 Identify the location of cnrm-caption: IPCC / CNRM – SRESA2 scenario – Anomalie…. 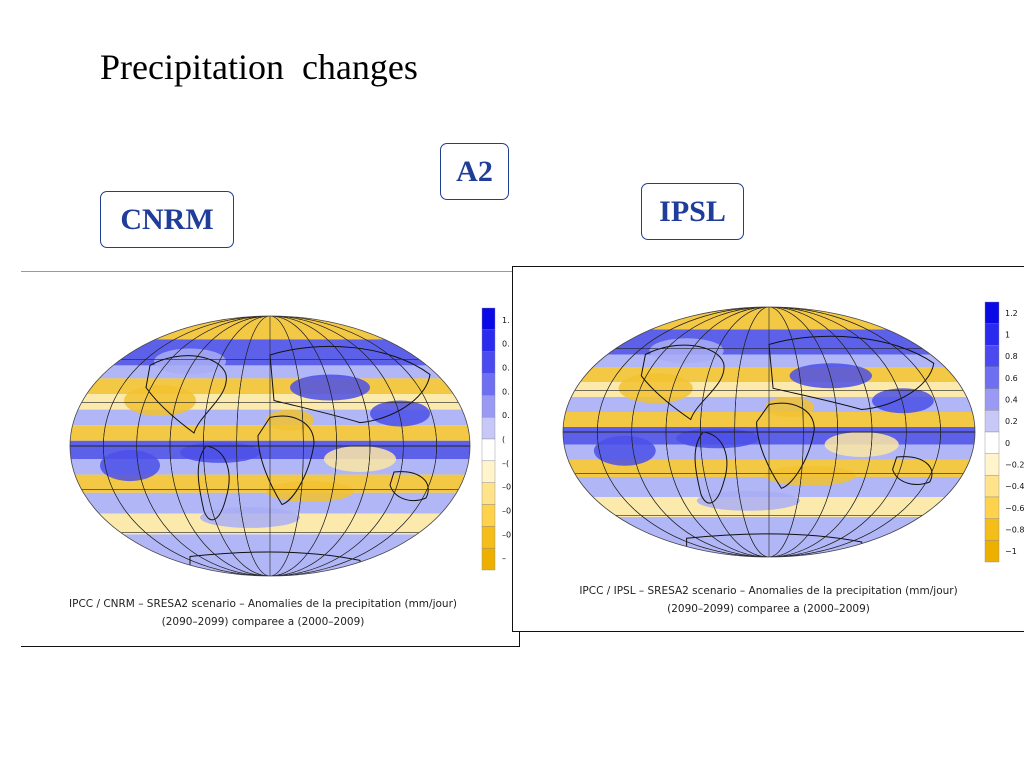
(263, 613).